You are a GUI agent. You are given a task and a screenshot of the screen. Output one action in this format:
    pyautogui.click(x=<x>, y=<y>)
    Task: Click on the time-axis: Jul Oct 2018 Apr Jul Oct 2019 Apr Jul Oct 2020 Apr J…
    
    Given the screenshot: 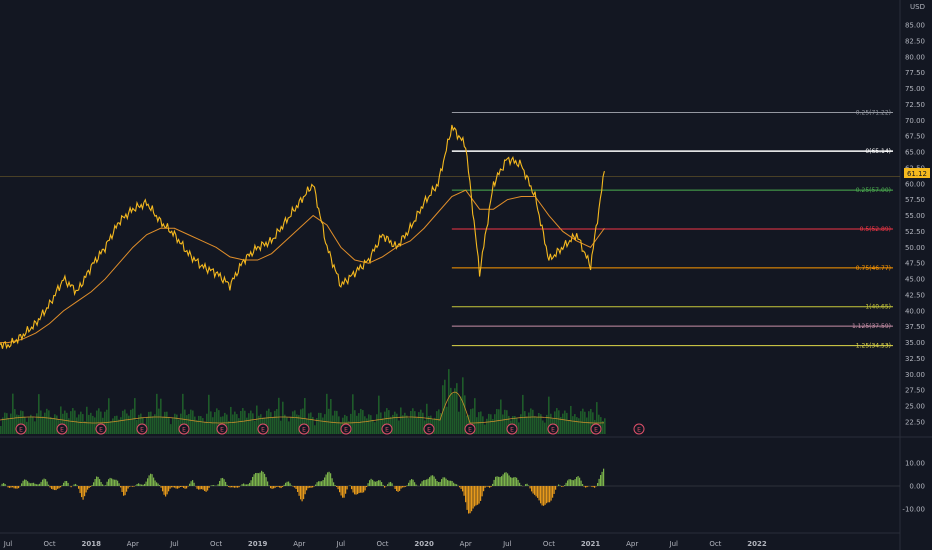 What is the action you would take?
    pyautogui.click(x=385, y=544)
    